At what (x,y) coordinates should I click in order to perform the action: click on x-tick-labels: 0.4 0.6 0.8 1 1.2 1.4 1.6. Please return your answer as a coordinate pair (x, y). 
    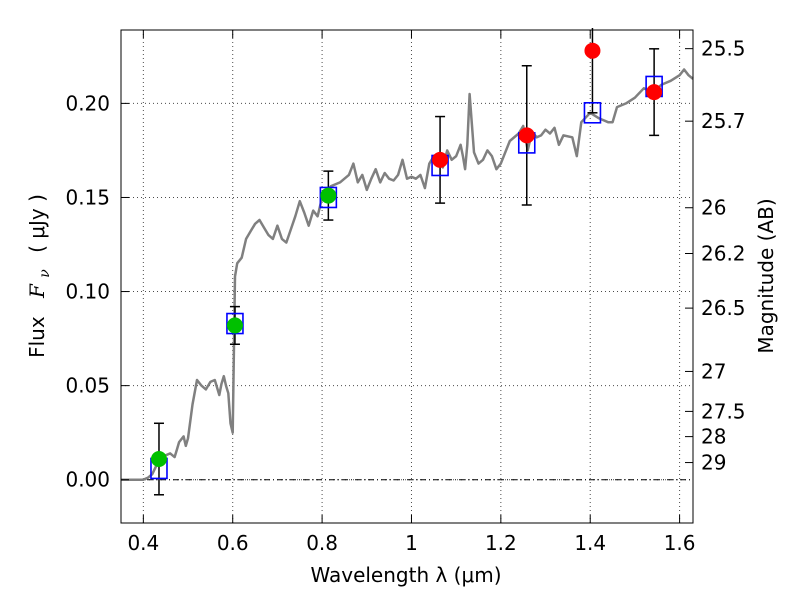
    Looking at the image, I should click on (411, 543).